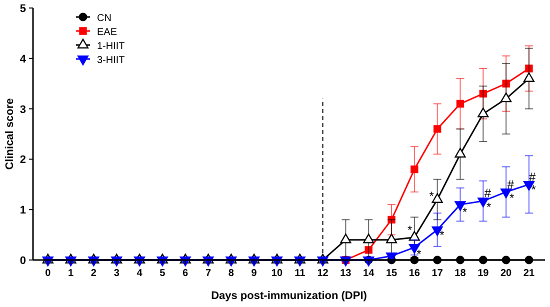  What do you see at coordinates (71, 273) in the screenshot?
I see `x-tick-label: 1` at bounding box center [71, 273].